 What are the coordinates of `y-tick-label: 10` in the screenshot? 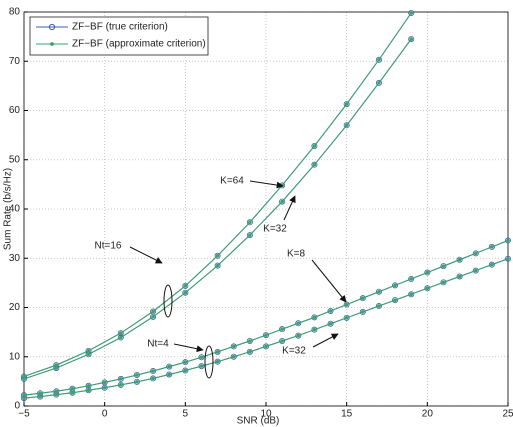 It's located at (15, 356).